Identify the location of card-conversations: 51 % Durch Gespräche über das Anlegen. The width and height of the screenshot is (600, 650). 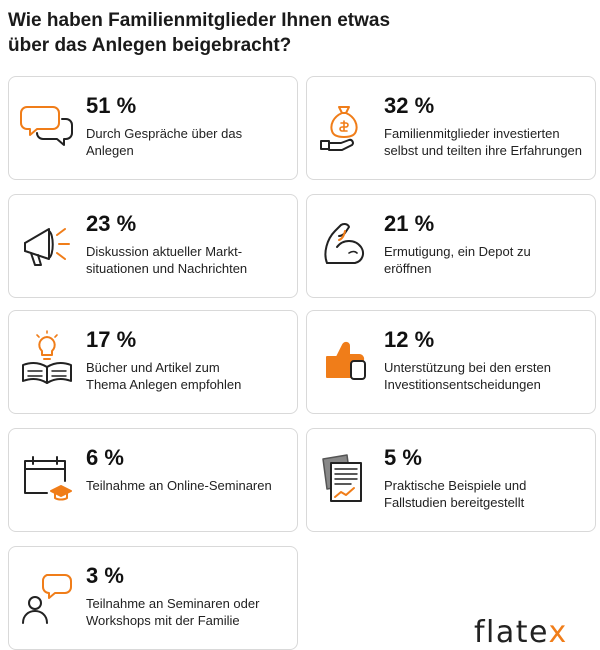
(153, 128).